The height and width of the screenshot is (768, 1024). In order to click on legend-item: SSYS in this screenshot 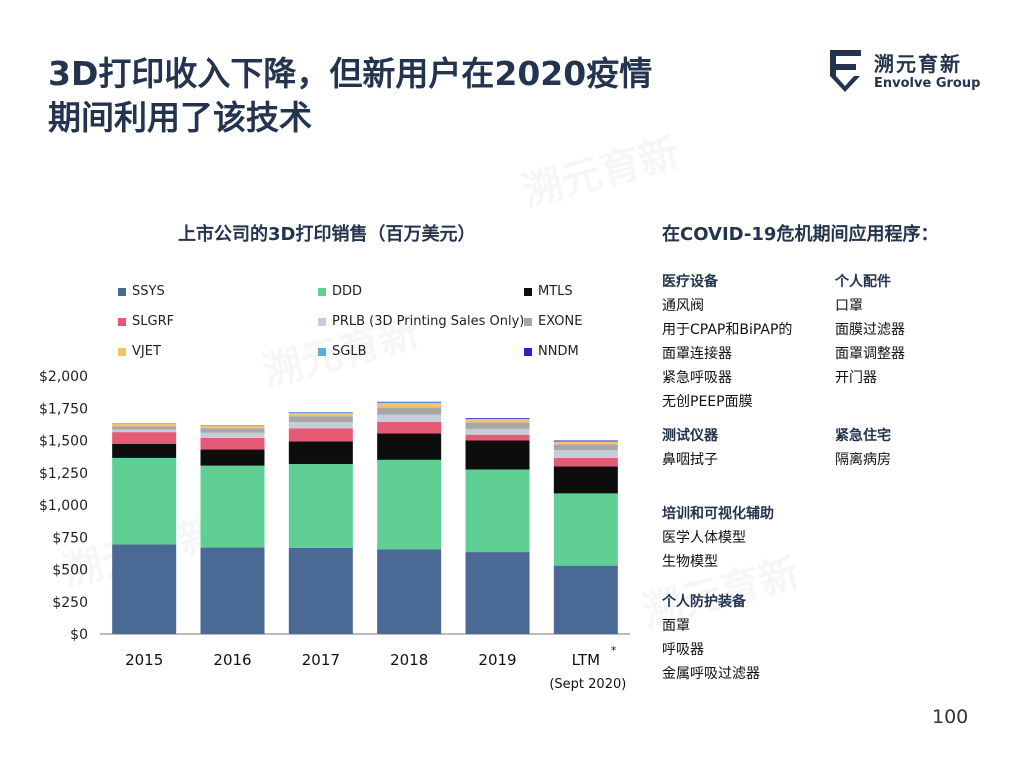, I will do `click(141, 291)`.